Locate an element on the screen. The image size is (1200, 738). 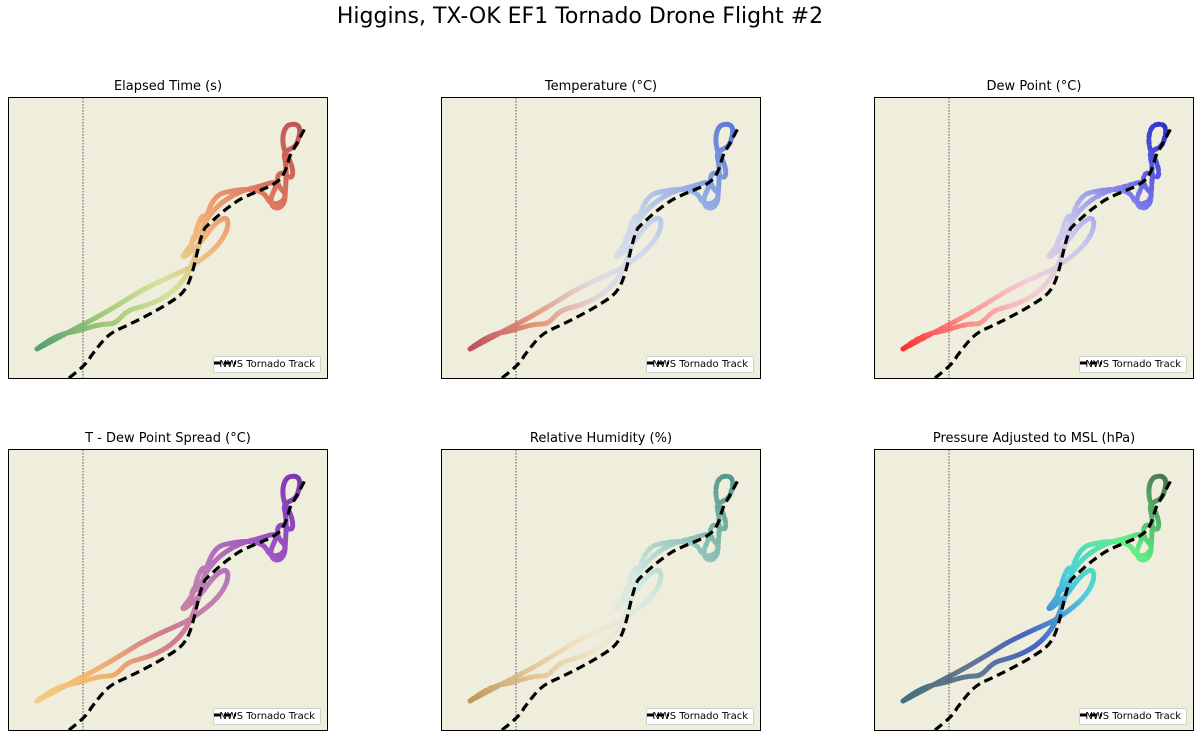
chart-panel: Relative Humidity (%) NWS Tornado Track is located at coordinates (601, 581).